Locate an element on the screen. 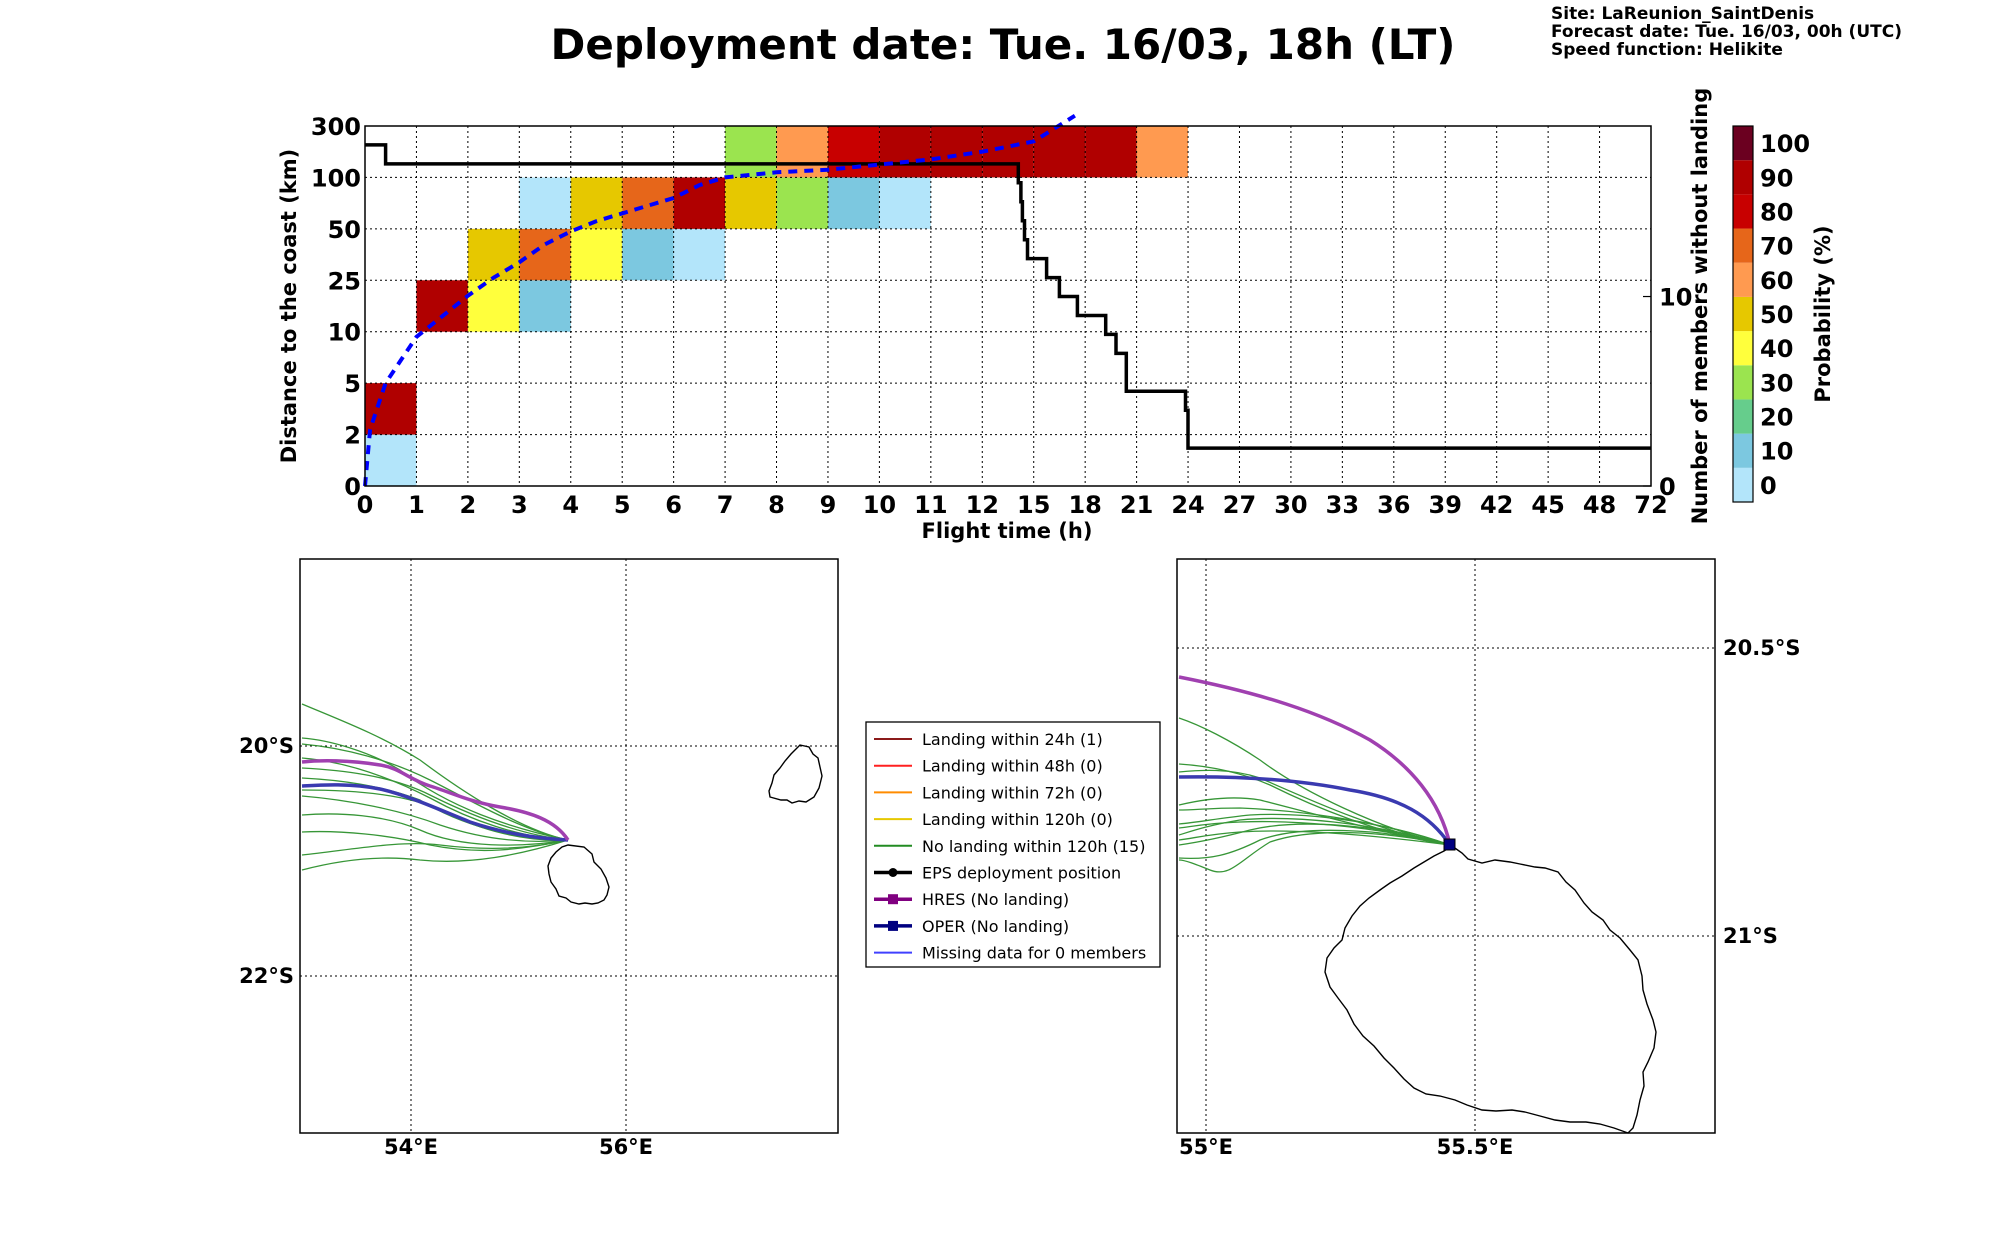  site-info: Site: LaReunion_SaintDenis is located at coordinates (1682, 14).